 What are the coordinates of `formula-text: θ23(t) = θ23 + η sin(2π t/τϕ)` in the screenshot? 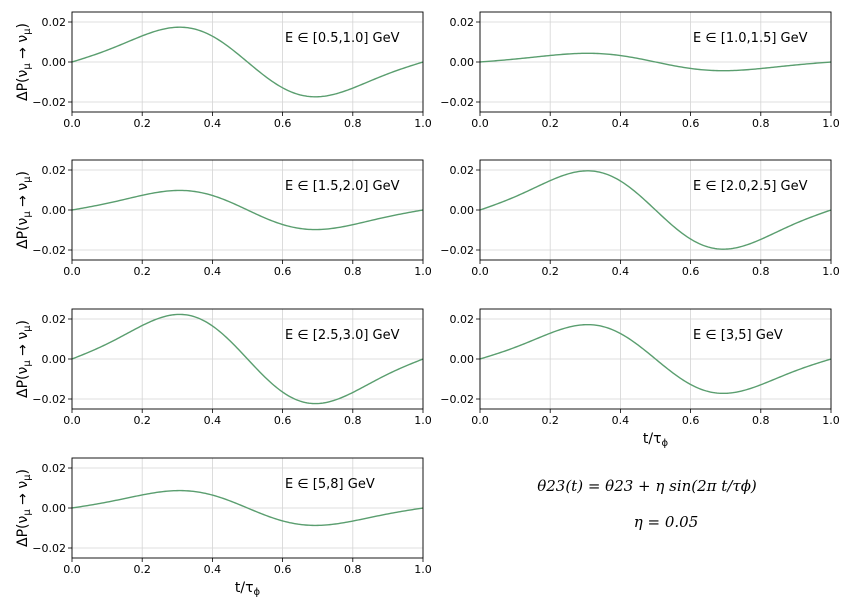 It's located at (647, 486).